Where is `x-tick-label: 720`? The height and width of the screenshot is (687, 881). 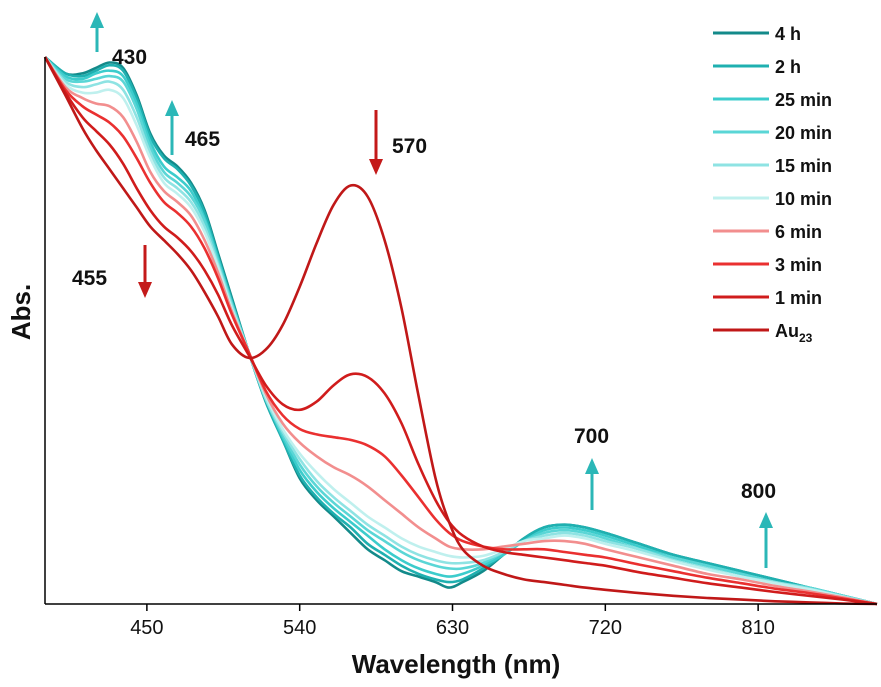
x-tick-label: 720 is located at coordinates (605, 628).